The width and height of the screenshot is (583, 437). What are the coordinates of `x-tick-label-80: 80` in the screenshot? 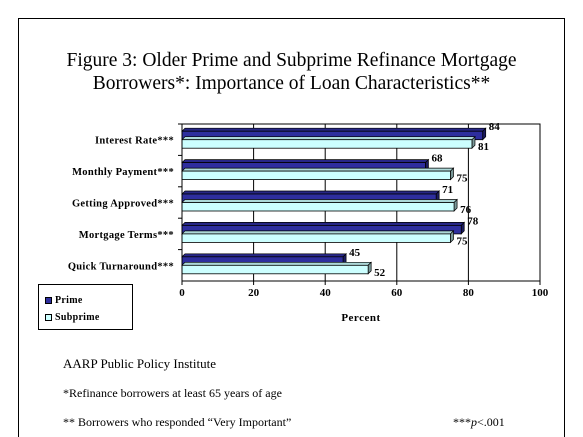 It's located at (469, 293).